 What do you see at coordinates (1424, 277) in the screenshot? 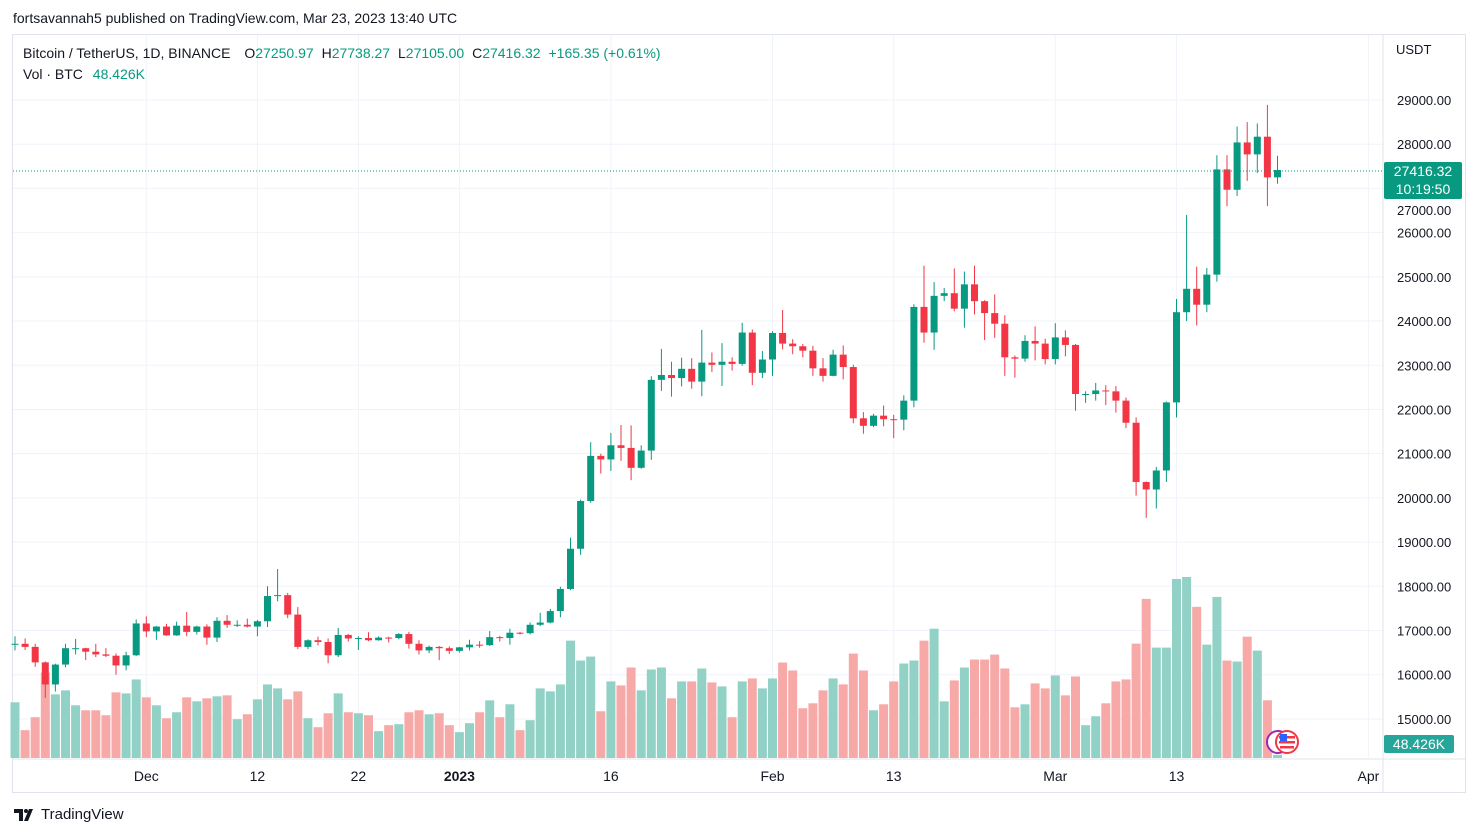
I see `price-tick-label: 25000.00` at bounding box center [1424, 277].